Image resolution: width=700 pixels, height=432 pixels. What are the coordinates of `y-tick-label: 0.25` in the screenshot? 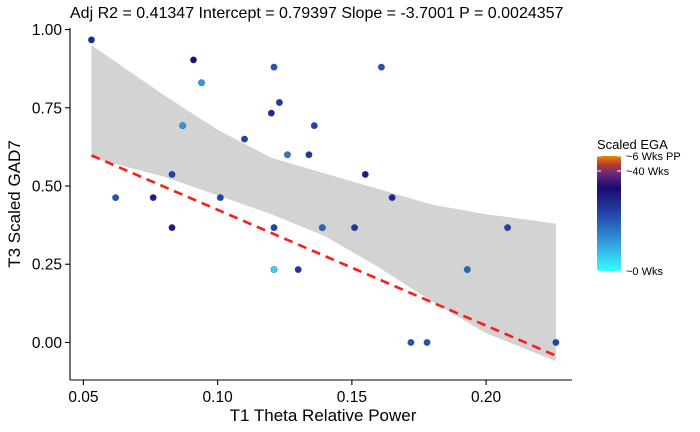 It's located at (47, 265).